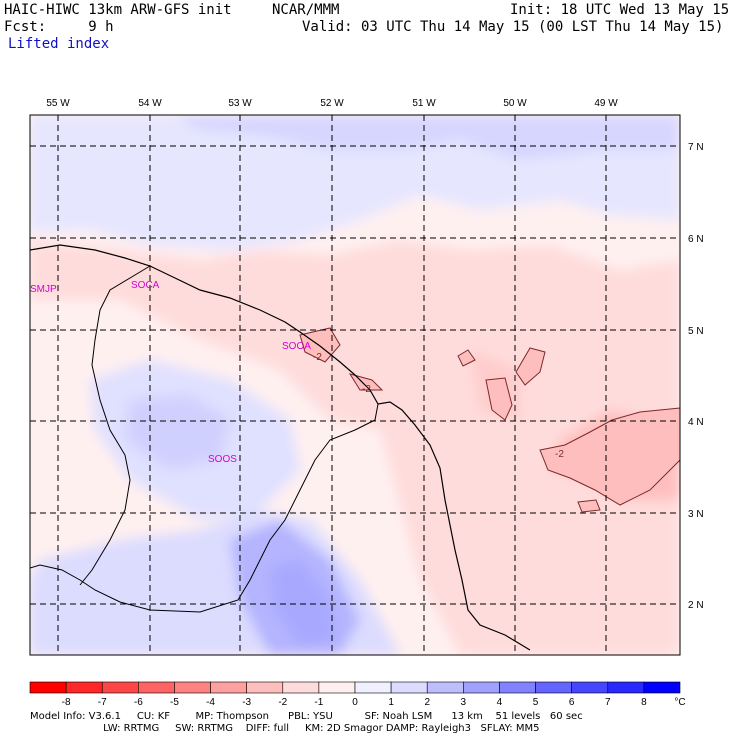  What do you see at coordinates (66, 702) in the screenshot?
I see `colorbar-tick-label: -8` at bounding box center [66, 702].